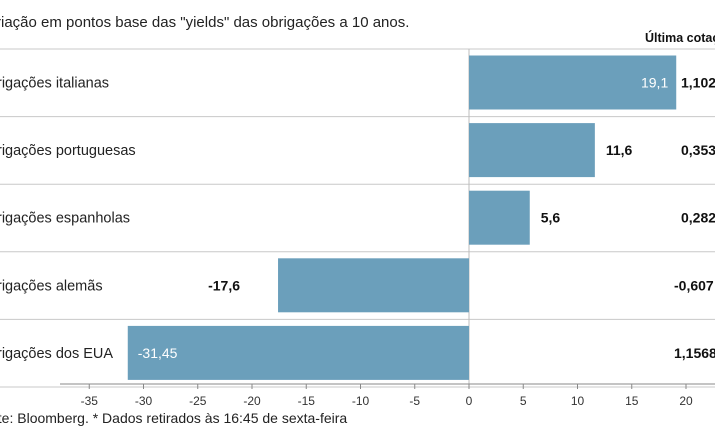 The image size is (715, 445). What do you see at coordinates (224, 285) in the screenshot?
I see `value-label: -17,6` at bounding box center [224, 285].